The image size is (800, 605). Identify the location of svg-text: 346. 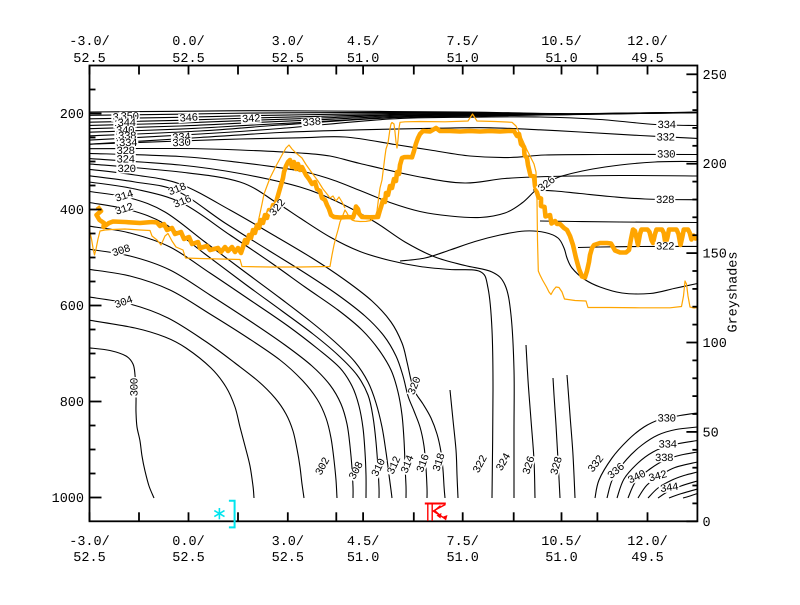
(188, 118).